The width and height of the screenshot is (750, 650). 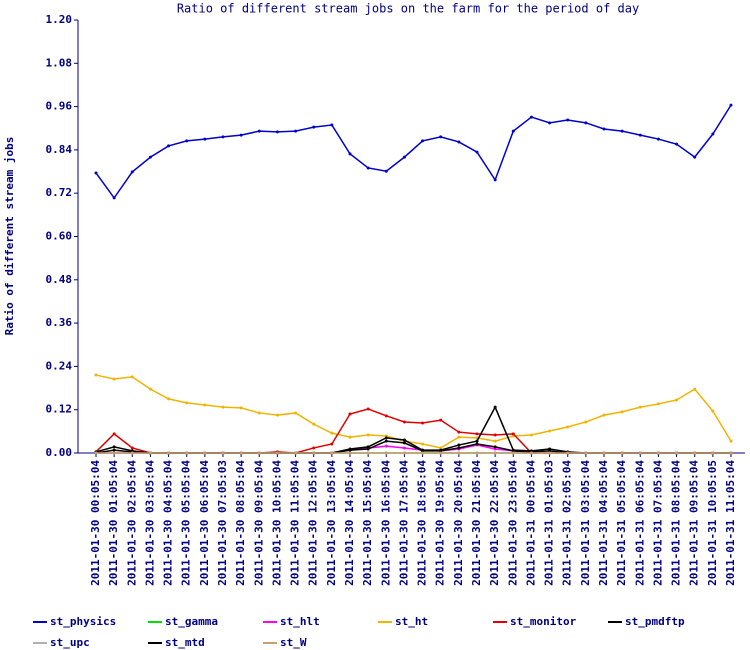 What do you see at coordinates (349, 523) in the screenshot?
I see `x-tick-label: 2011-01-30 14:05:04` at bounding box center [349, 523].